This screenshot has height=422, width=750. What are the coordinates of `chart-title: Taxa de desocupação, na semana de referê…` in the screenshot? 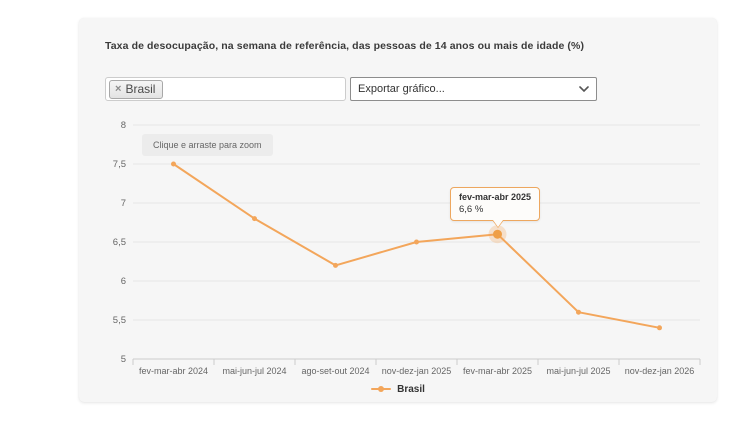 It's located at (345, 46).